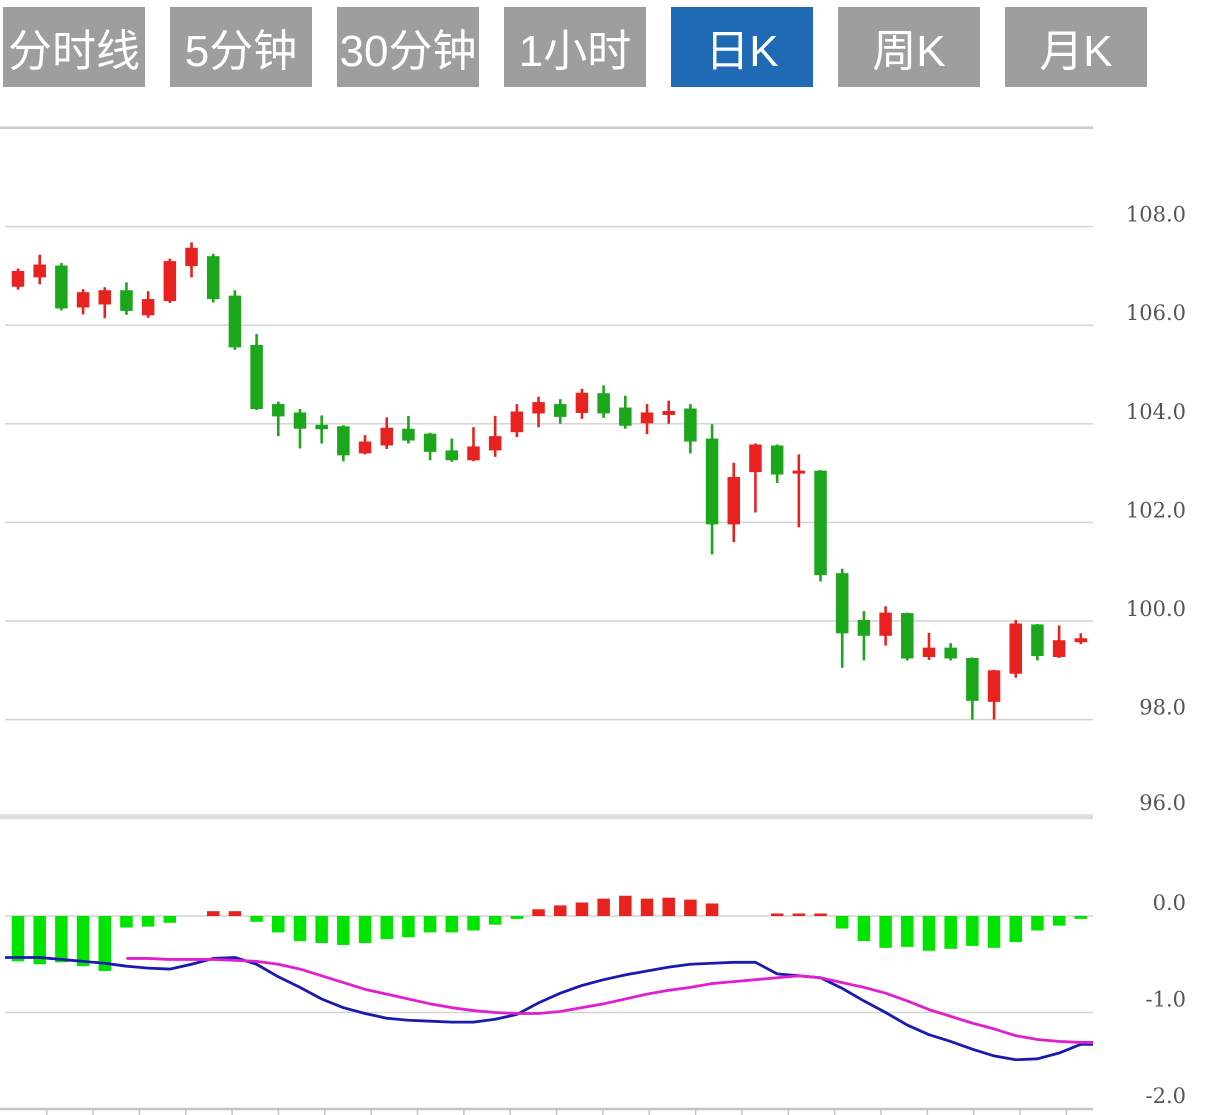 Image resolution: width=1213 pixels, height=1115 pixels. Describe the element at coordinates (408, 47) in the screenshot. I see `timeframe-button-30min: 30分钟` at that location.